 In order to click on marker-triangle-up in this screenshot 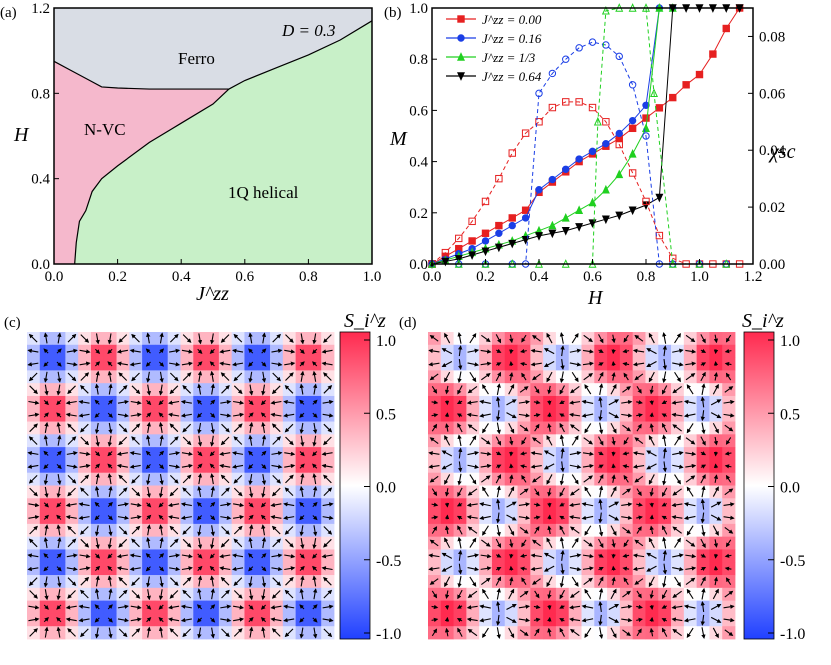, I will do `click(565, 217)`.